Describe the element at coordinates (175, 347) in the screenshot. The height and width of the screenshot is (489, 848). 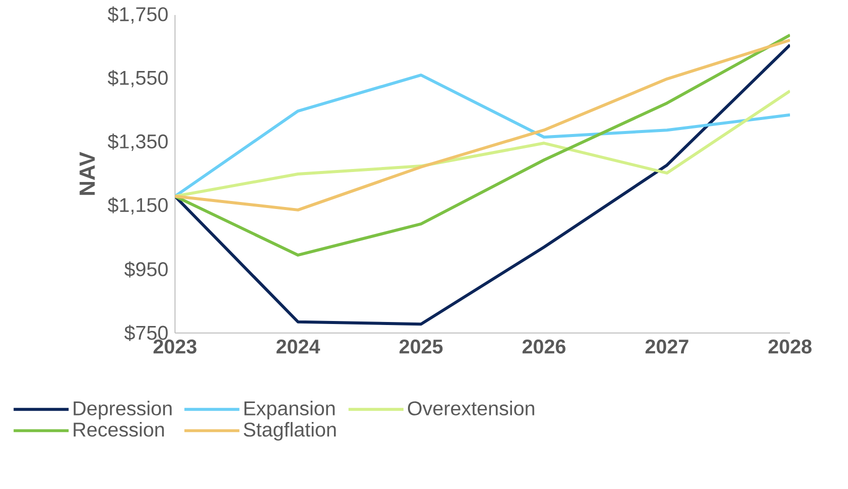
I see `x-tick-label: 2023` at that location.